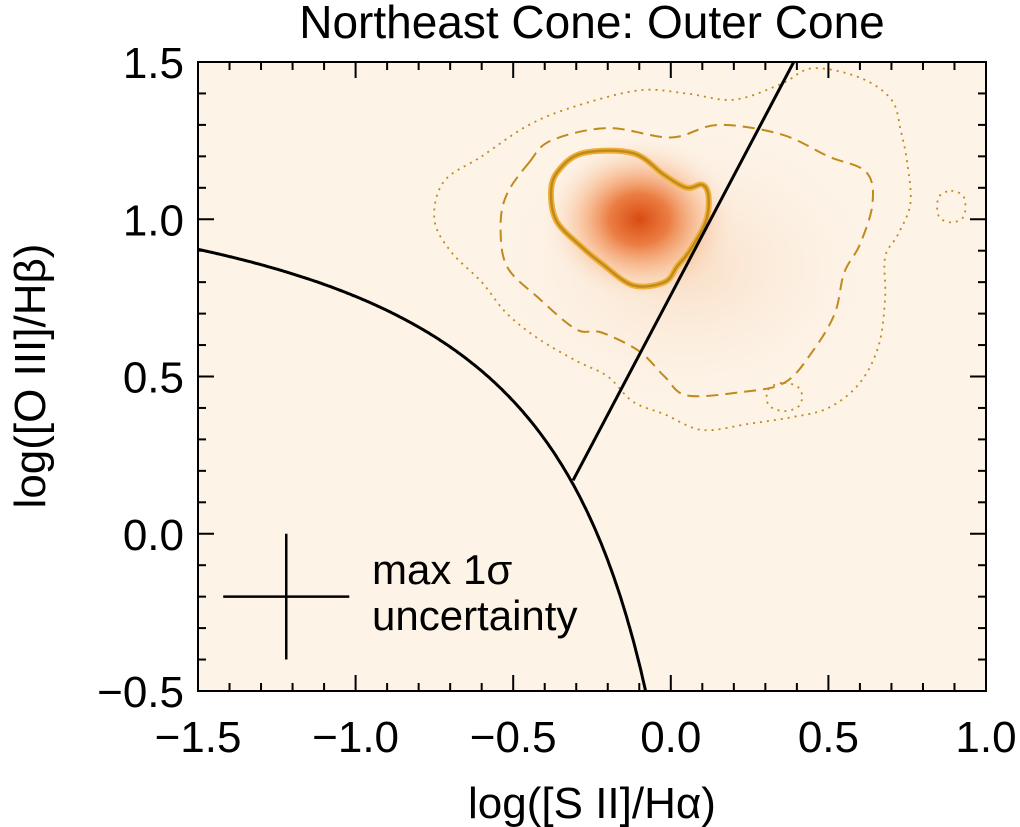 The width and height of the screenshot is (1020, 827). What do you see at coordinates (153, 378) in the screenshot?
I see `y-tick-label: 0.5` at bounding box center [153, 378].